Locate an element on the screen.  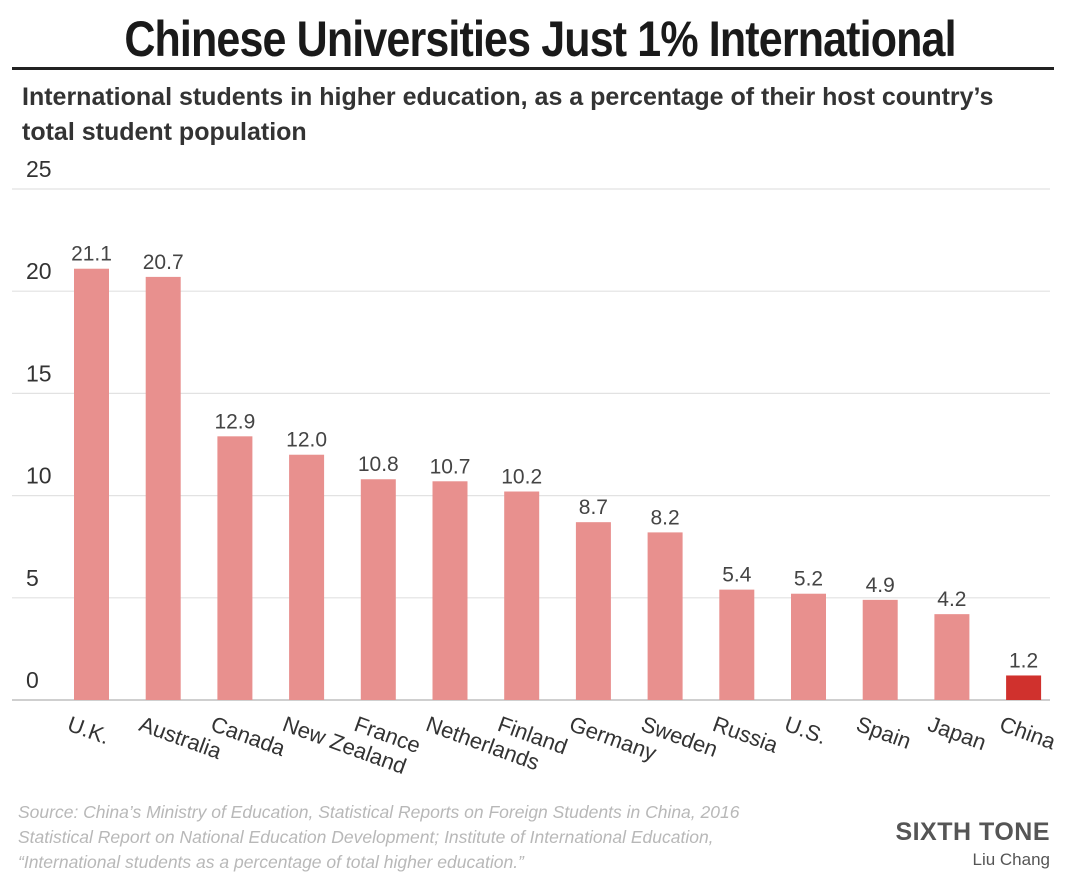
y-tick-label: 20 is located at coordinates (39, 271).